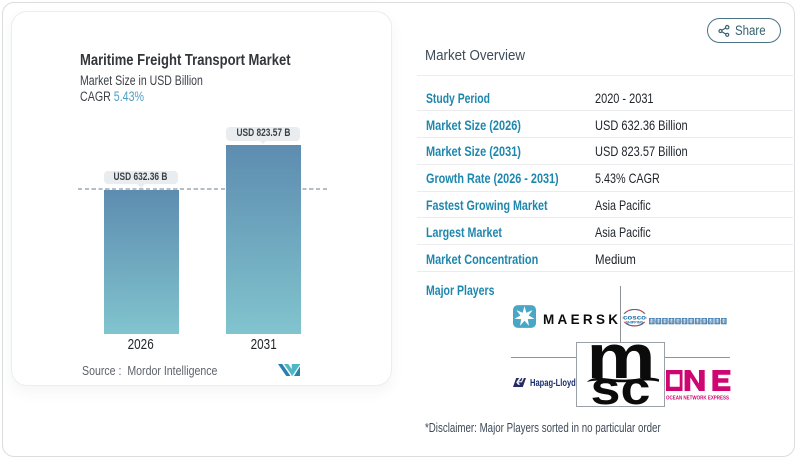  What do you see at coordinates (687, 321) in the screenshot?
I see `svg-text: COSCO SHIPPING LINES CO. LTD` at bounding box center [687, 321].